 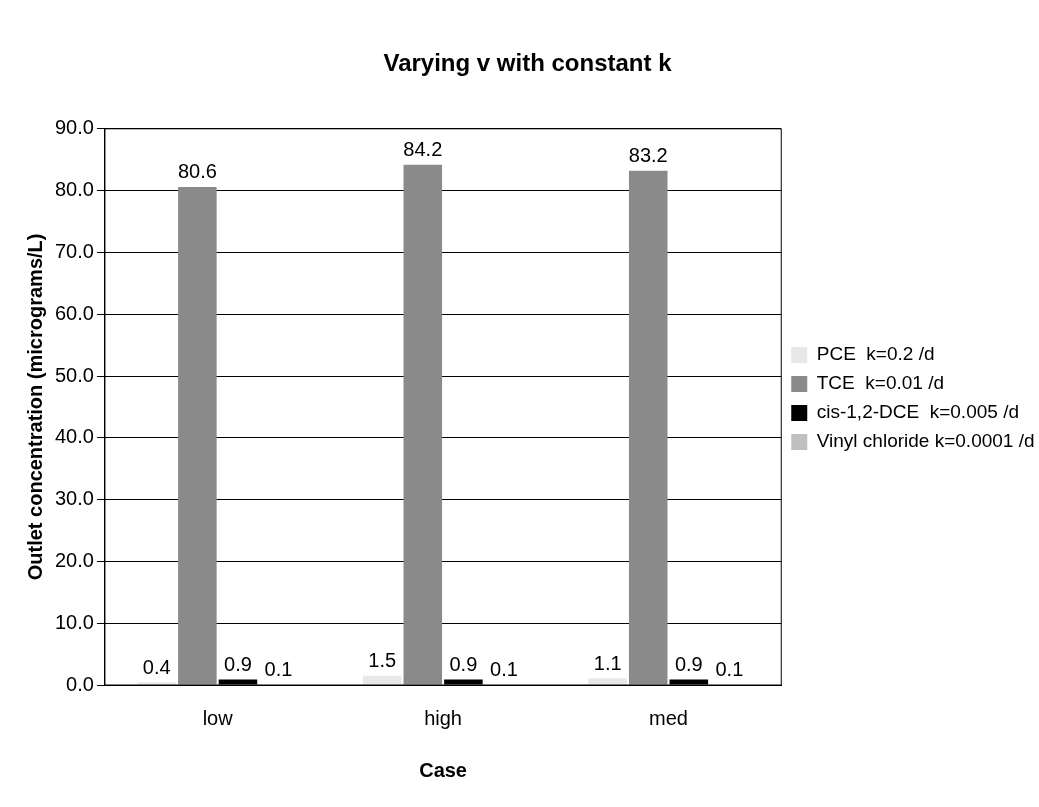 I want to click on x-tick-label: high, so click(x=443, y=717).